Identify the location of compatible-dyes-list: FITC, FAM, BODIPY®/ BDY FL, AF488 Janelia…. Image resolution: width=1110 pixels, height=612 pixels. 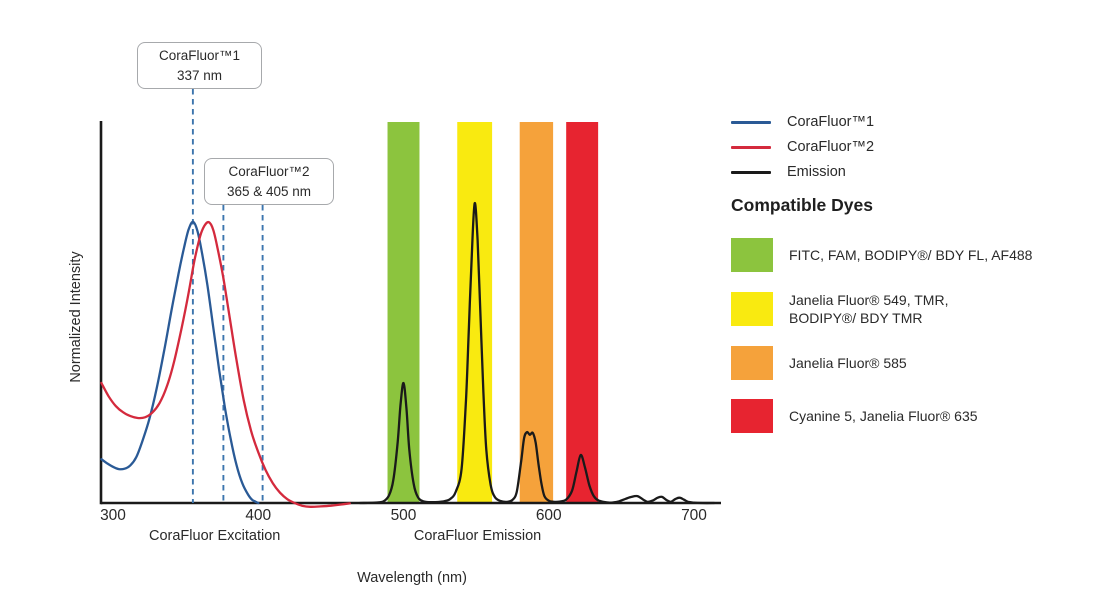
(917, 336).